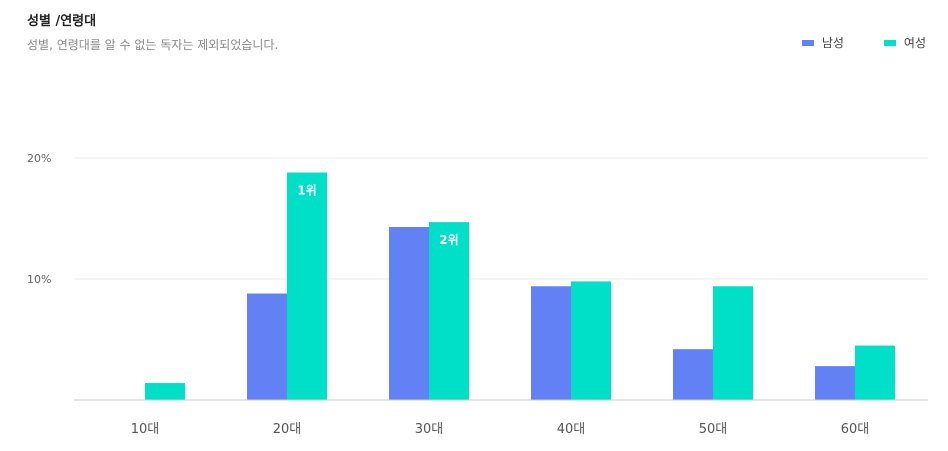  What do you see at coordinates (571, 429) in the screenshot?
I see `x-category-label: 40대` at bounding box center [571, 429].